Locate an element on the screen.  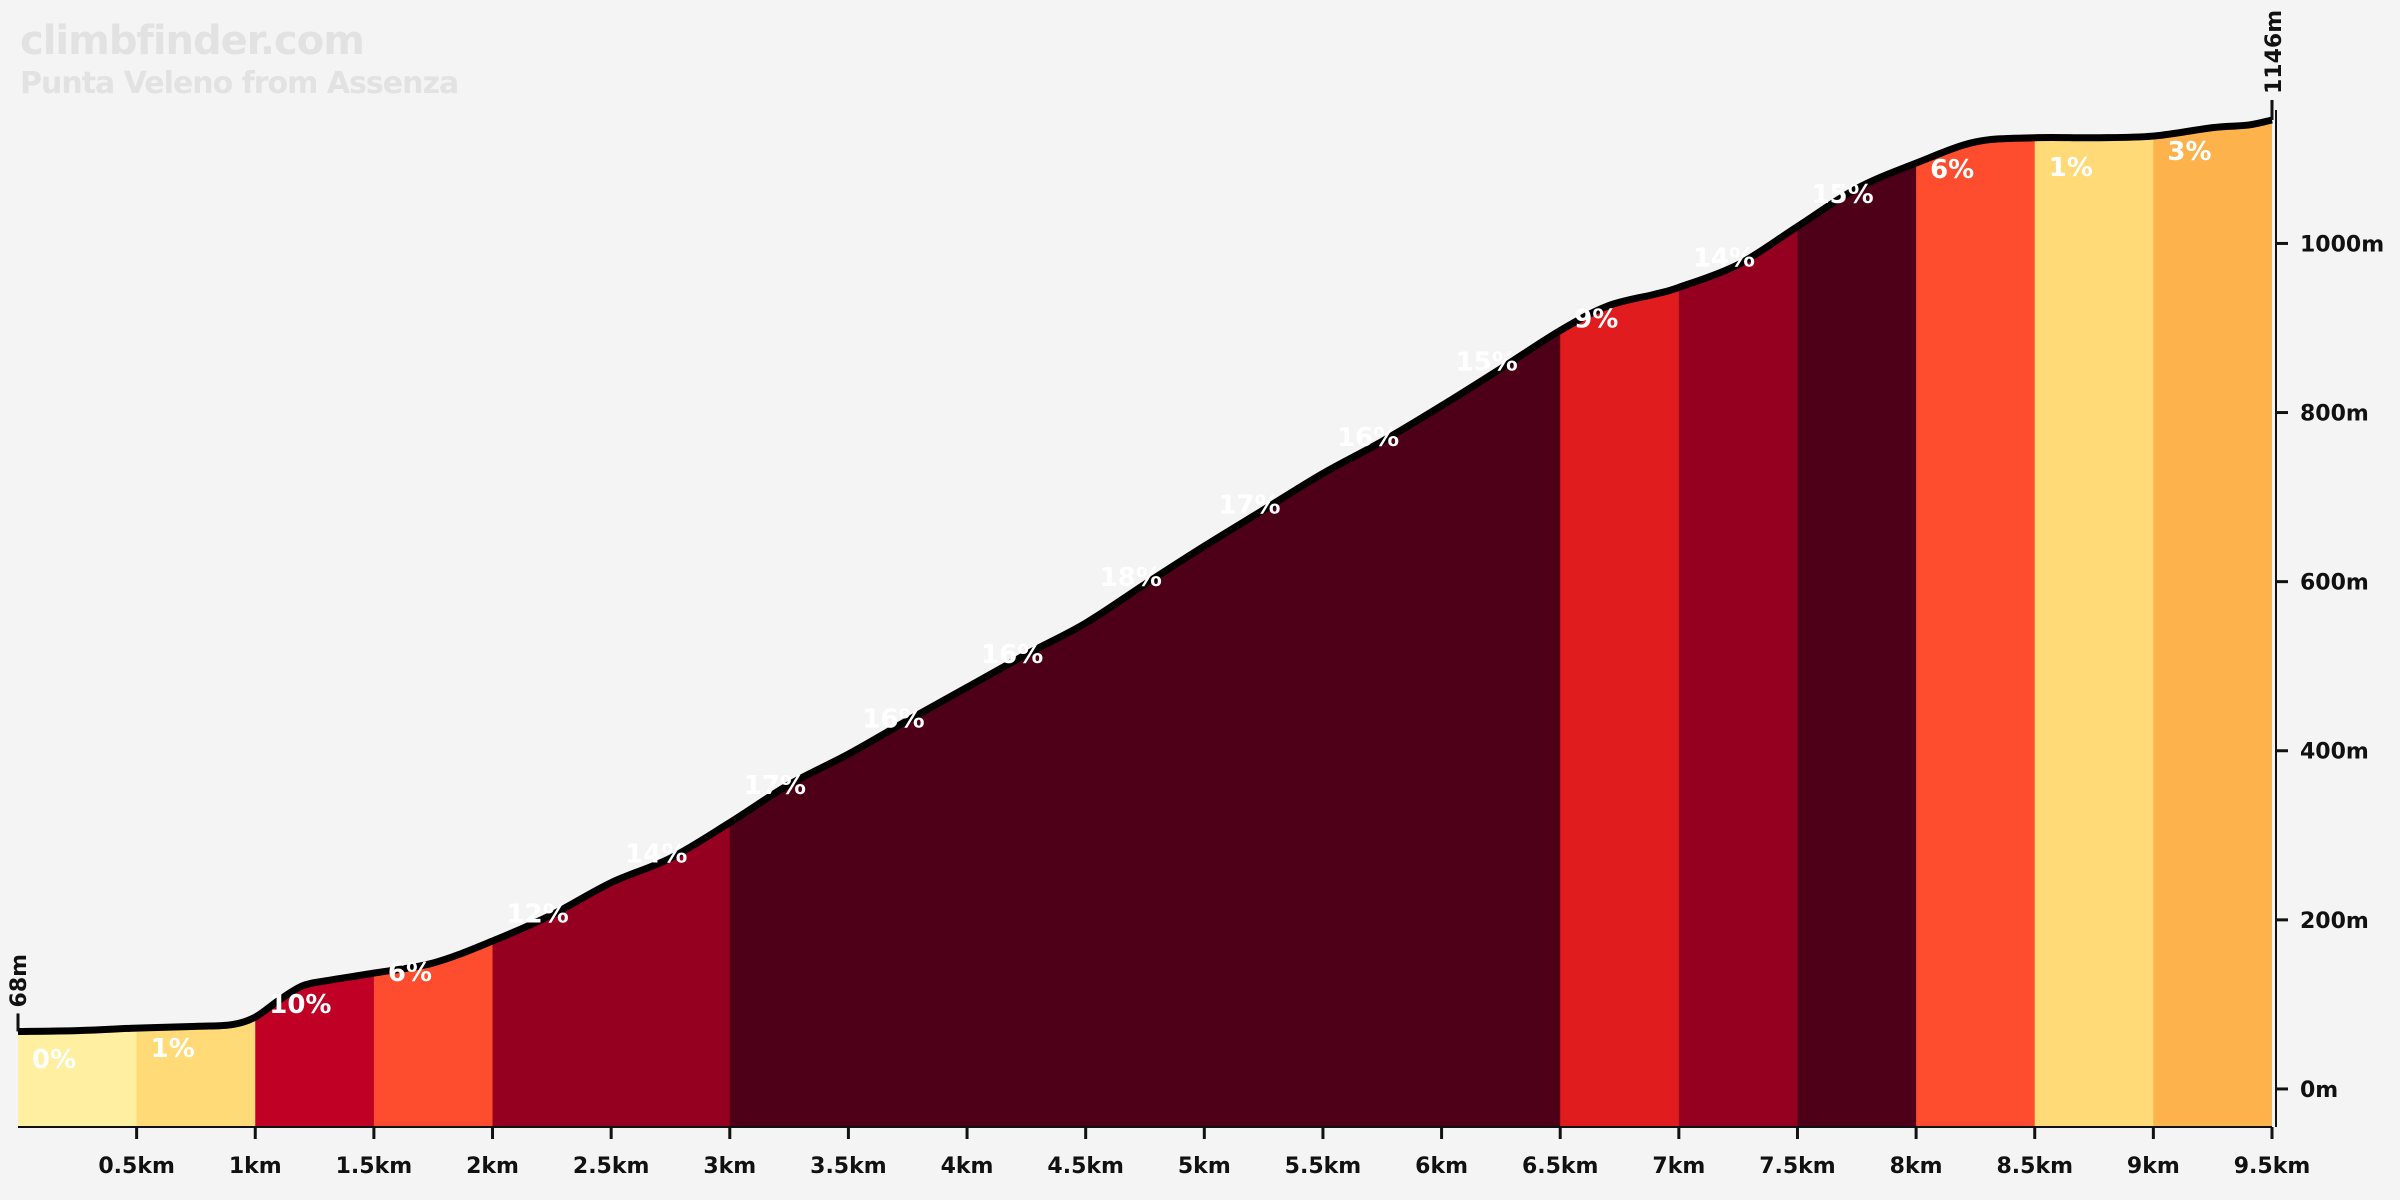
brand-logo-text: climbfinder.com is located at coordinates (192, 41).